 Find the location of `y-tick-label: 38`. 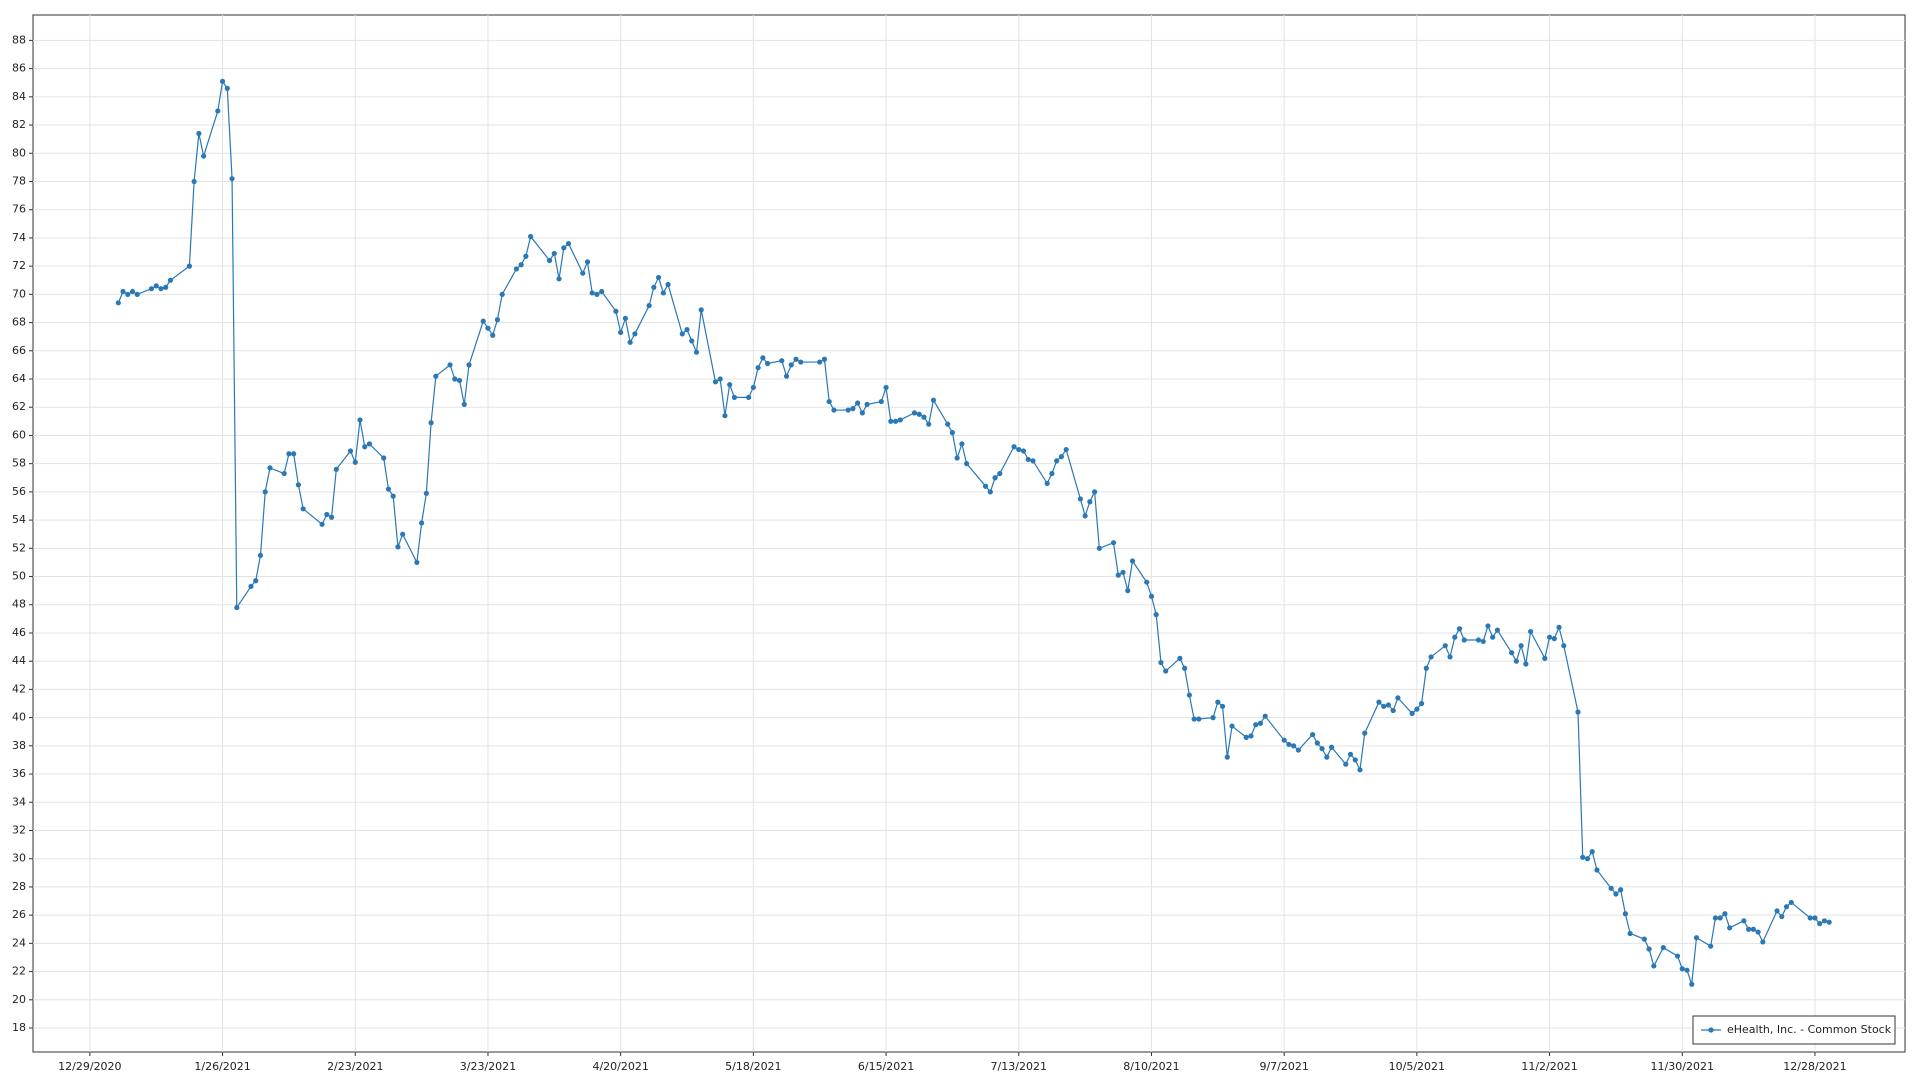

y-tick-label: 38 is located at coordinates (19, 745).